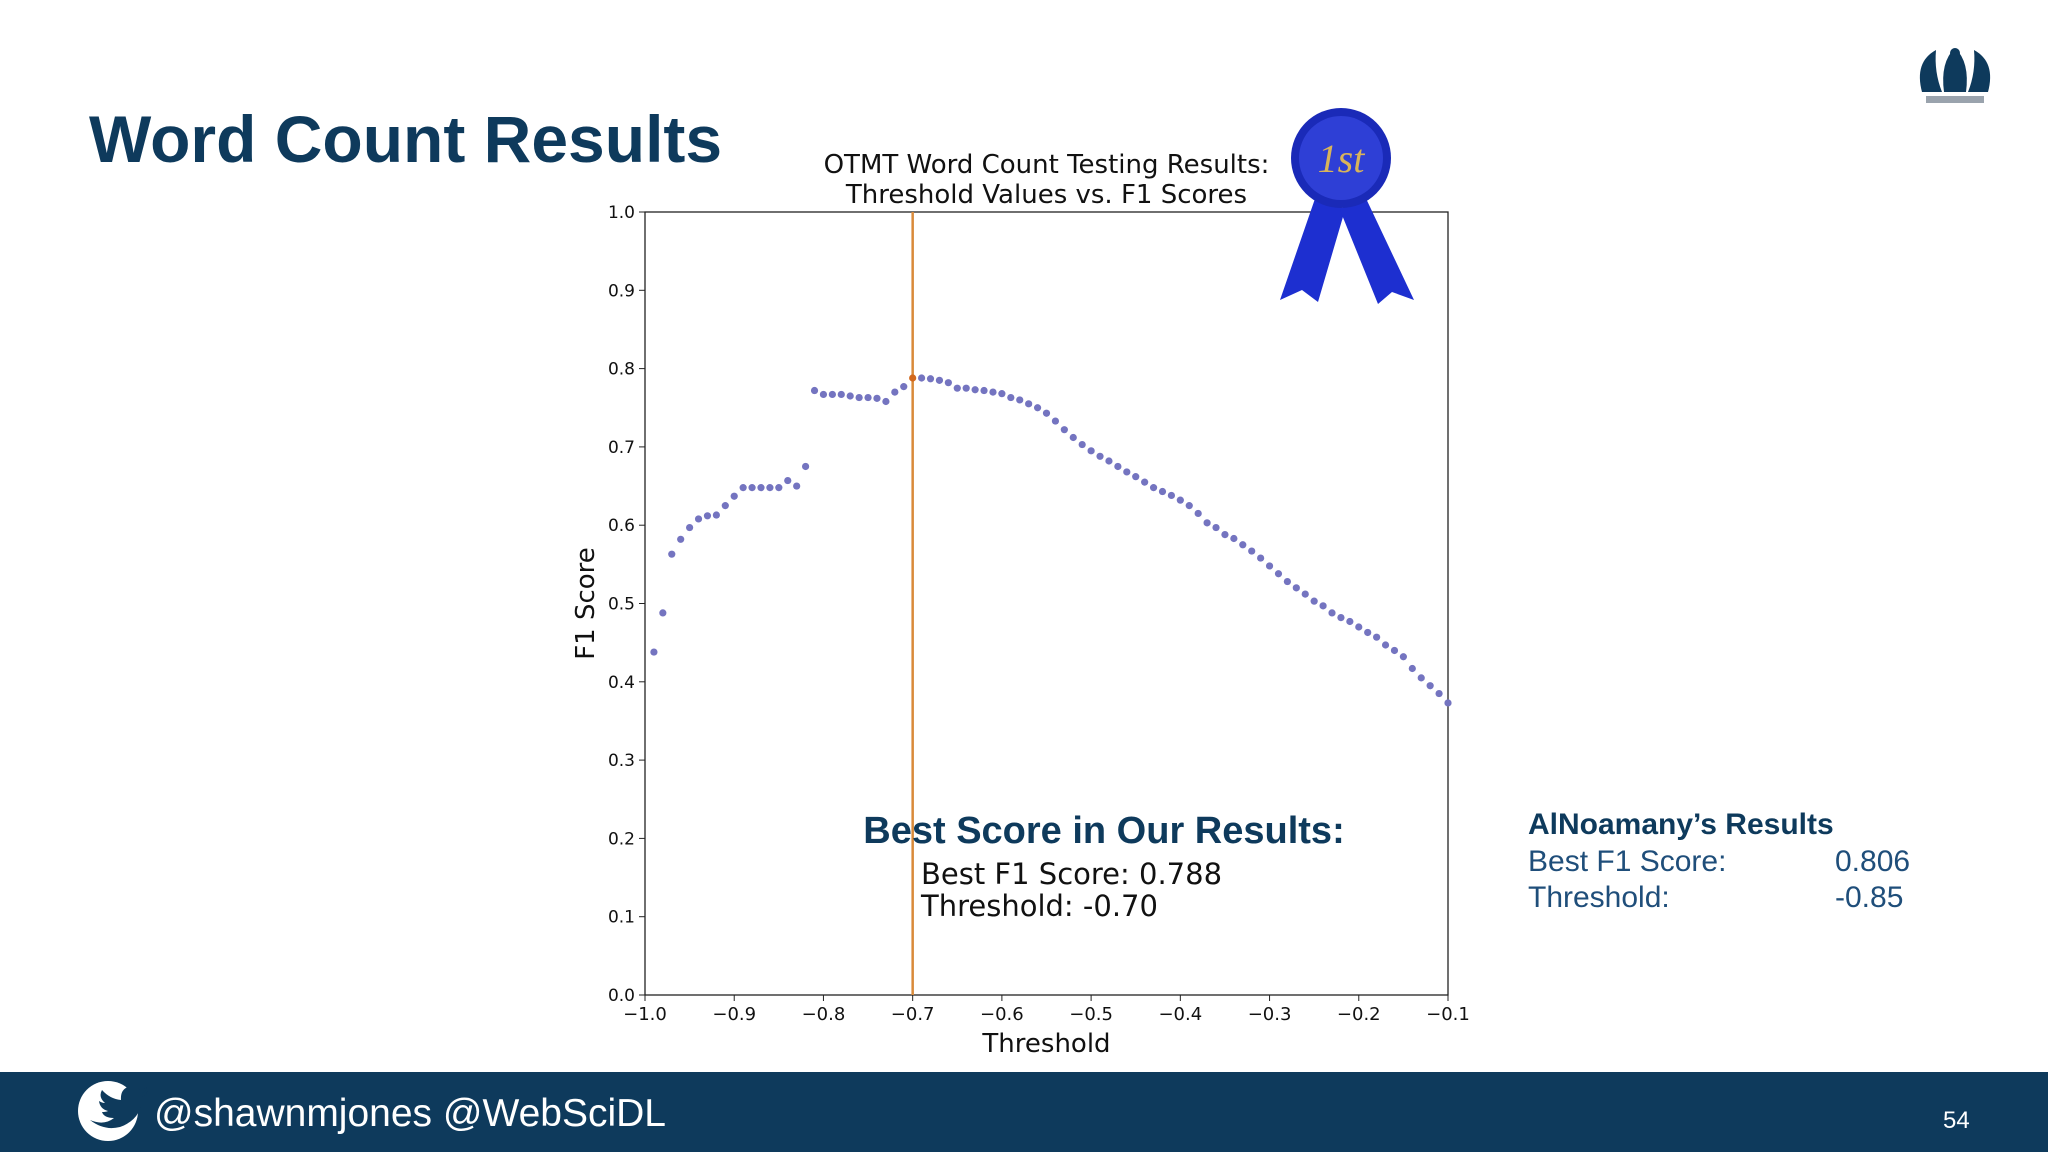 This screenshot has width=2048, height=1152. Describe the element at coordinates (621, 526) in the screenshot. I see `y-tick-label: 0.6` at that location.